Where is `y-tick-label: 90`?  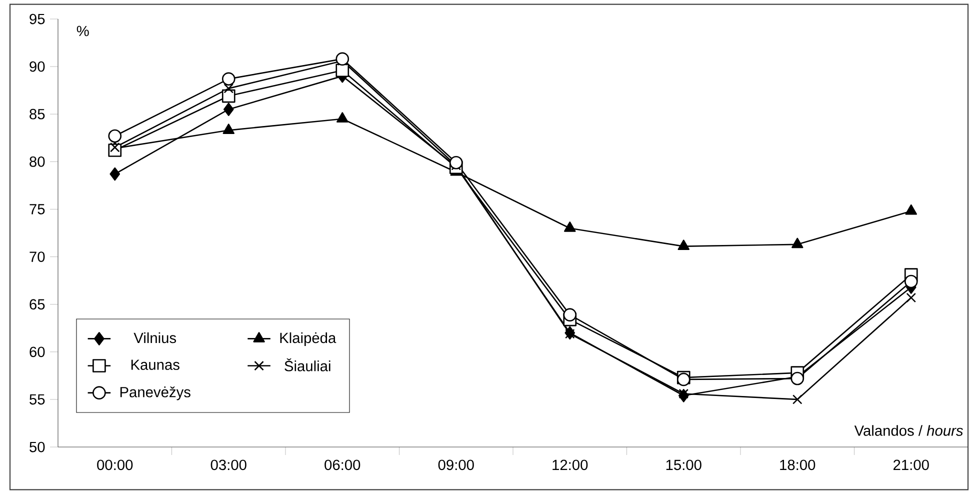 y-tick-label: 90 is located at coordinates (37, 66).